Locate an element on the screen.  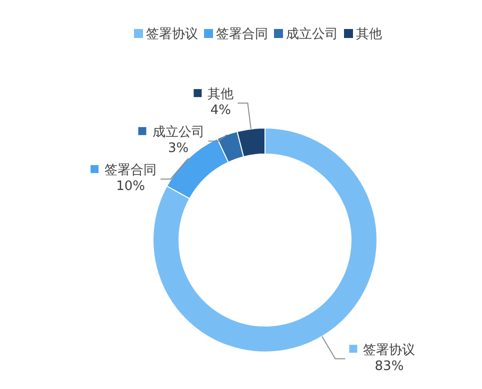
data-label: 83% is located at coordinates (389, 366).